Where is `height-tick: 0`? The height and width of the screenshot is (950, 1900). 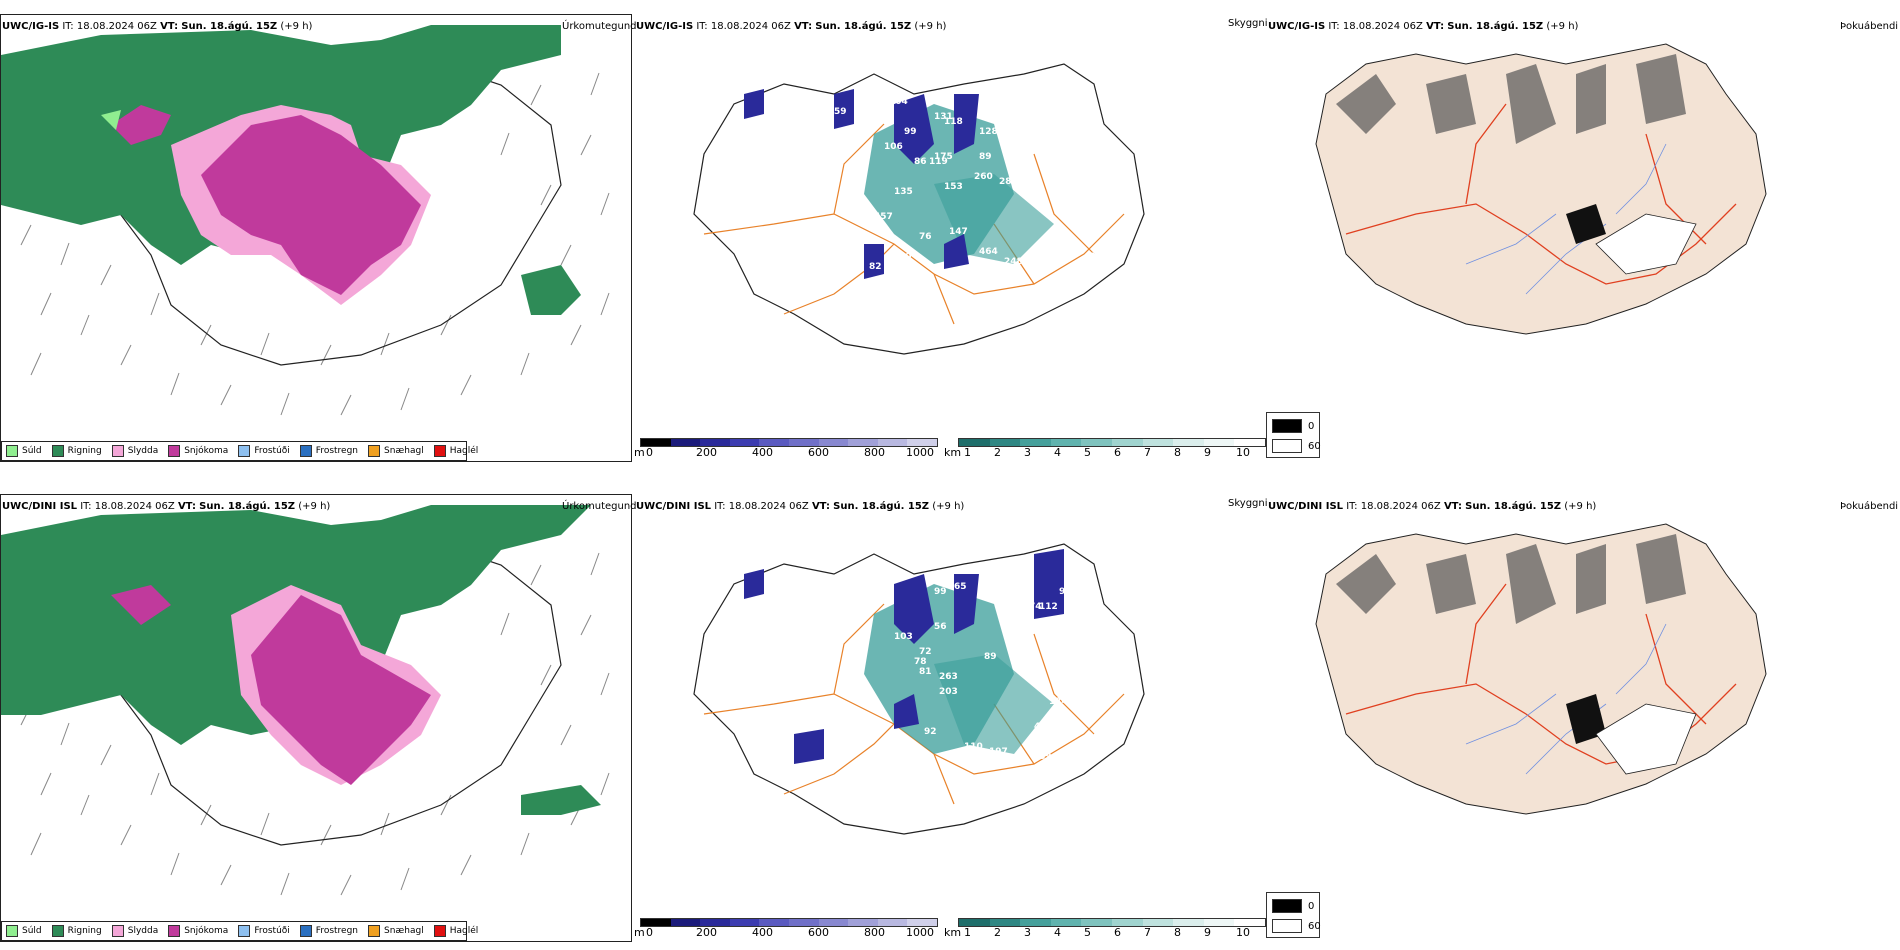
height-tick: 0 is located at coordinates (649, 932).